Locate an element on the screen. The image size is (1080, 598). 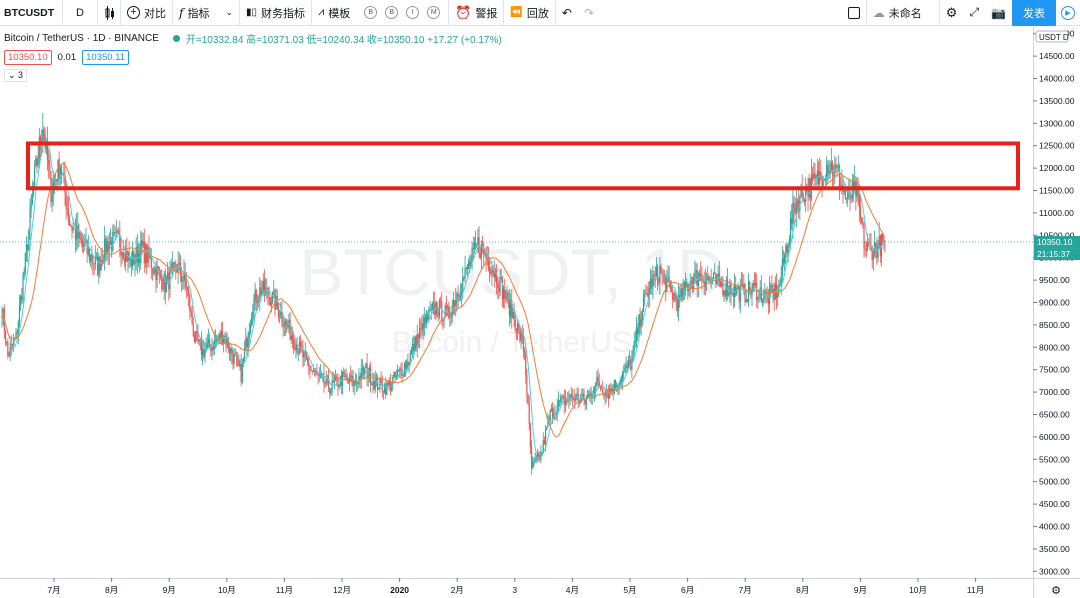
square-icon is located at coordinates (853, 12).